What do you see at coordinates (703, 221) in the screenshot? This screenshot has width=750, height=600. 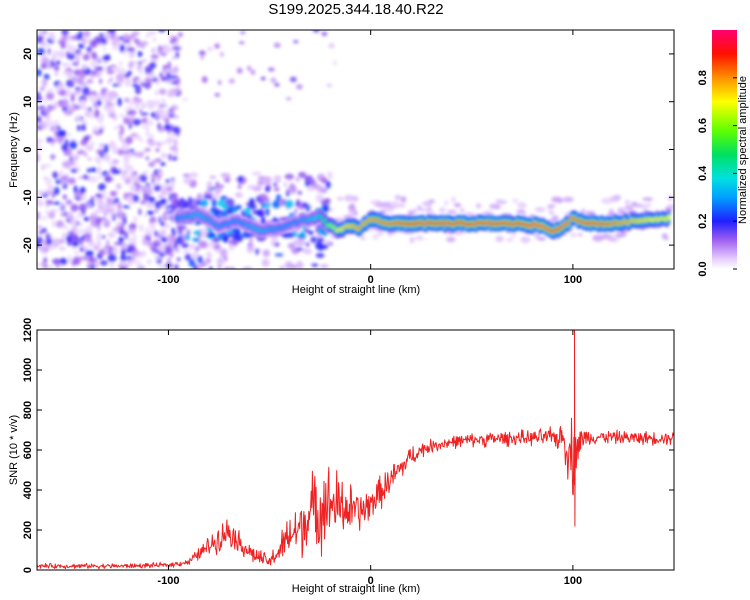 I see `colorbar-tick-label: 0.2` at bounding box center [703, 221].